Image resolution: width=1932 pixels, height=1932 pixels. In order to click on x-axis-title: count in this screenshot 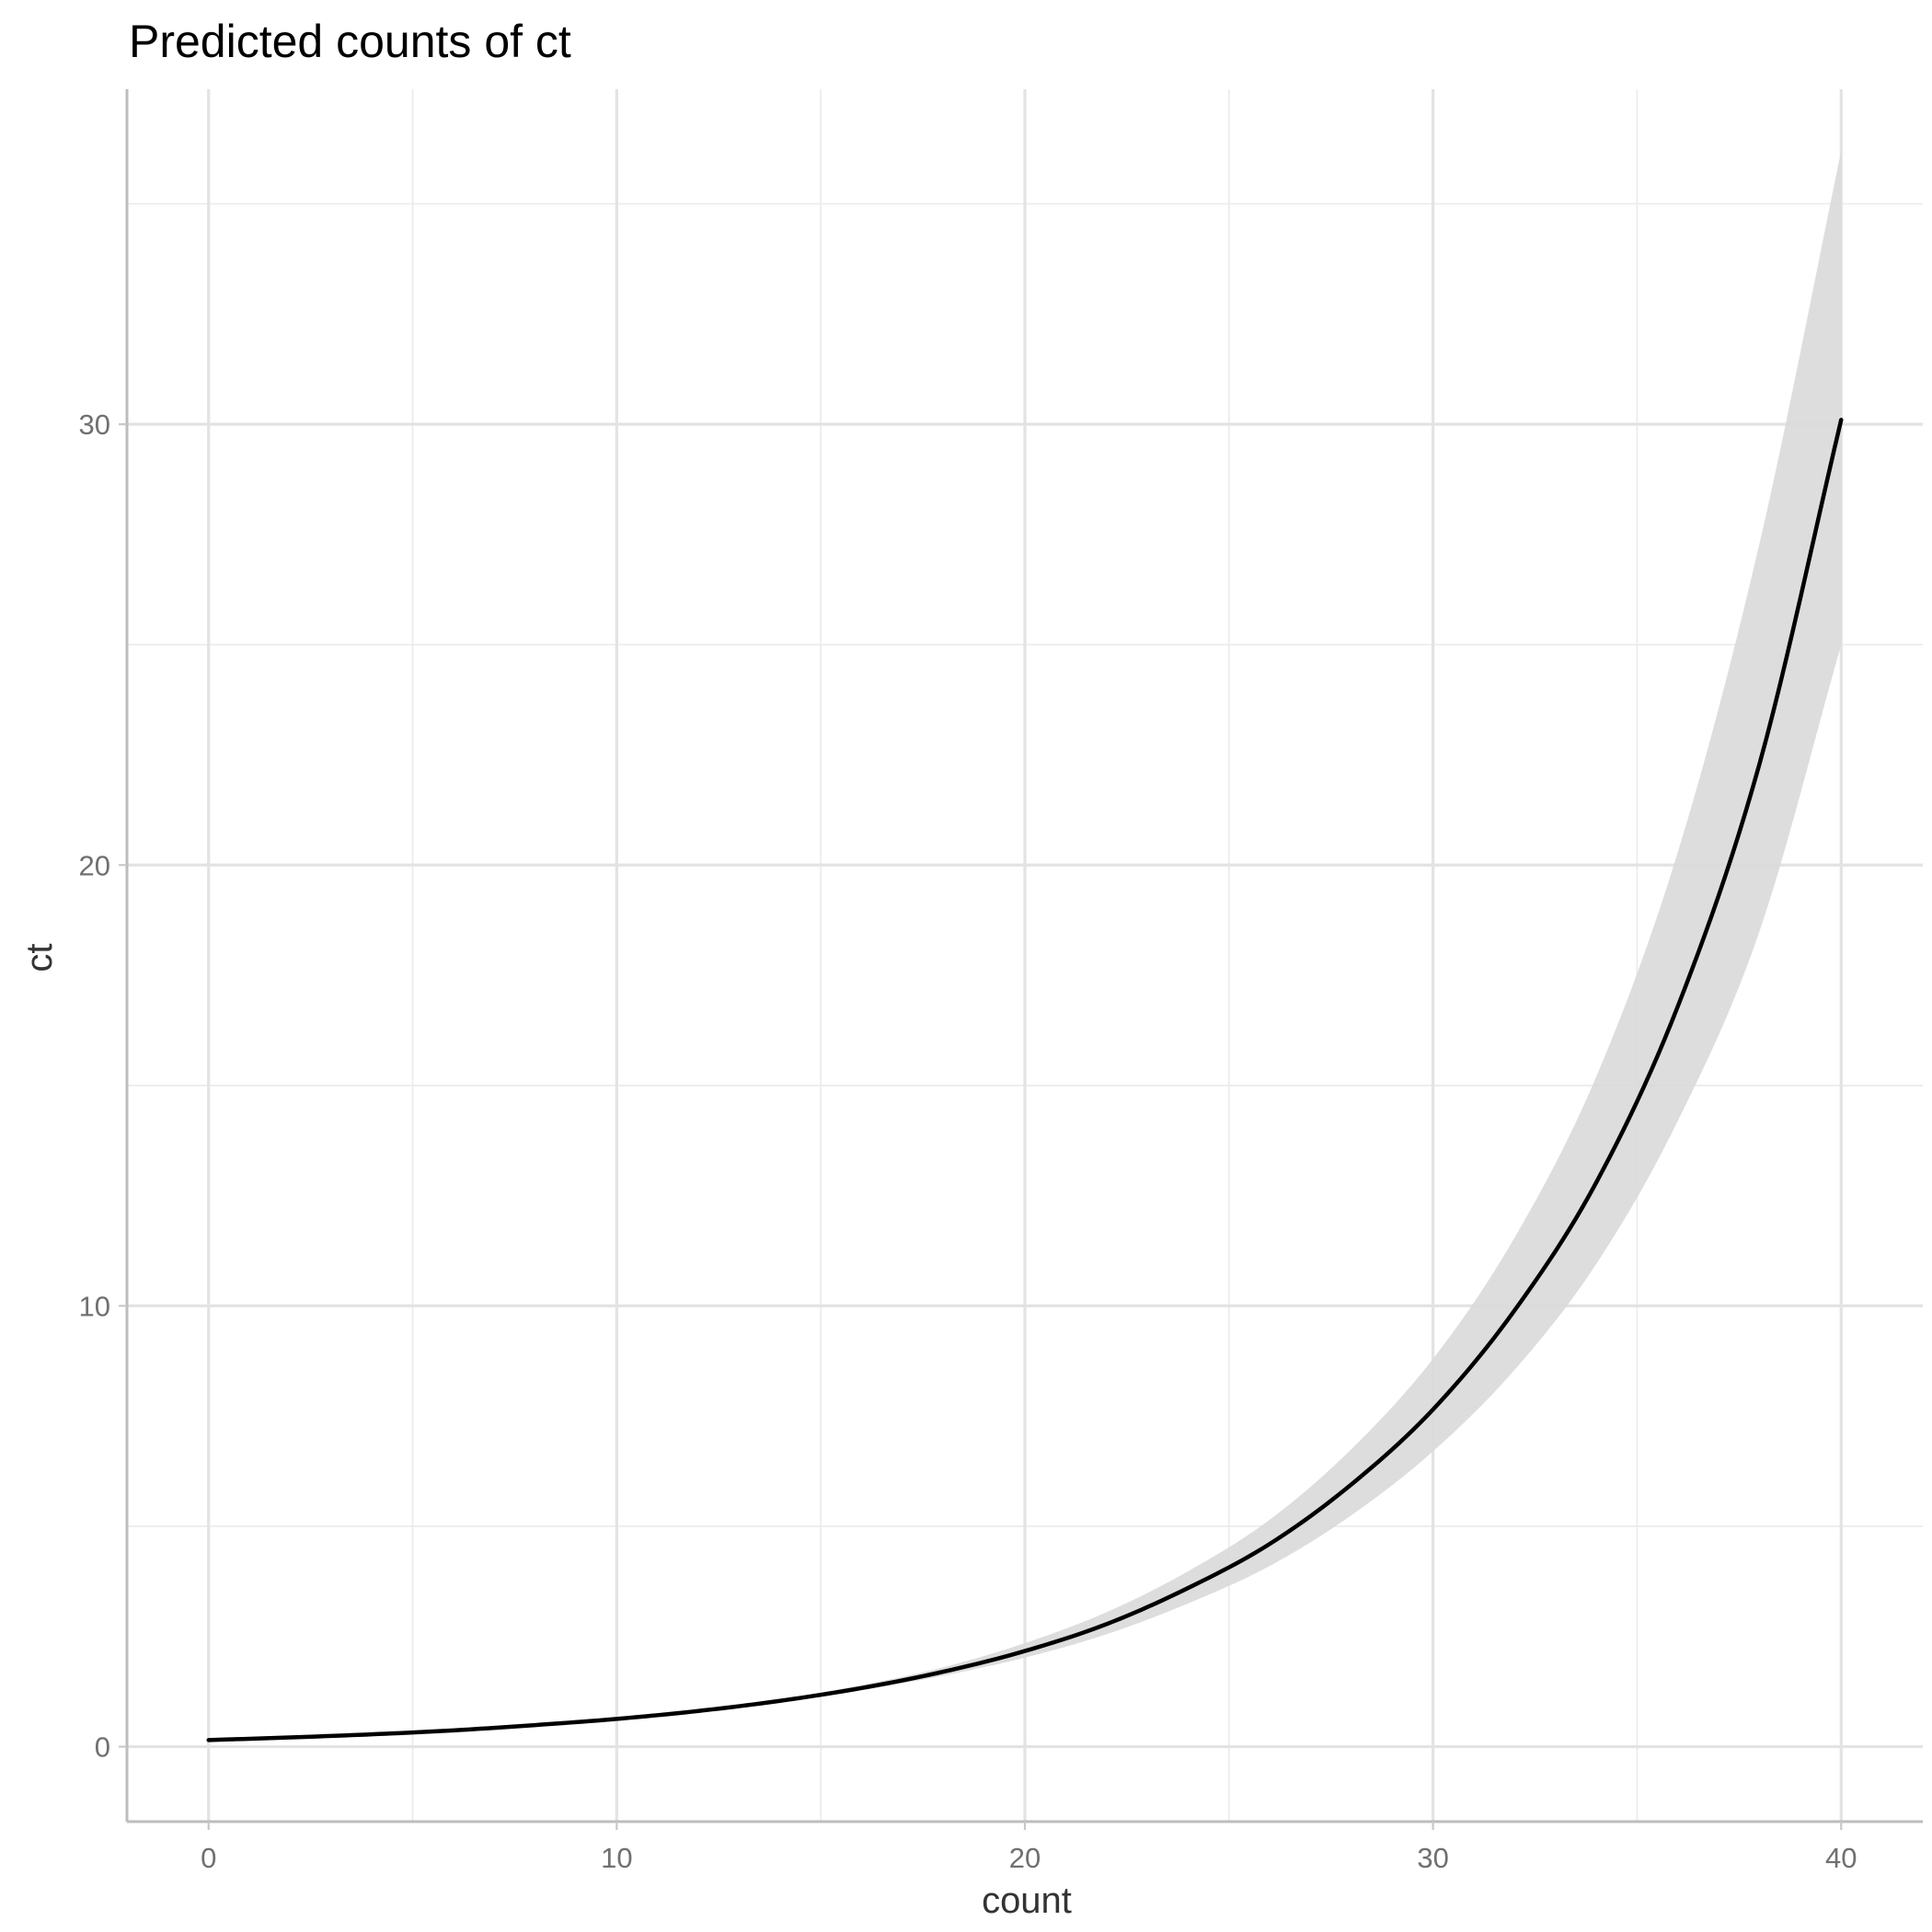, I will do `click(1027, 1901)`.